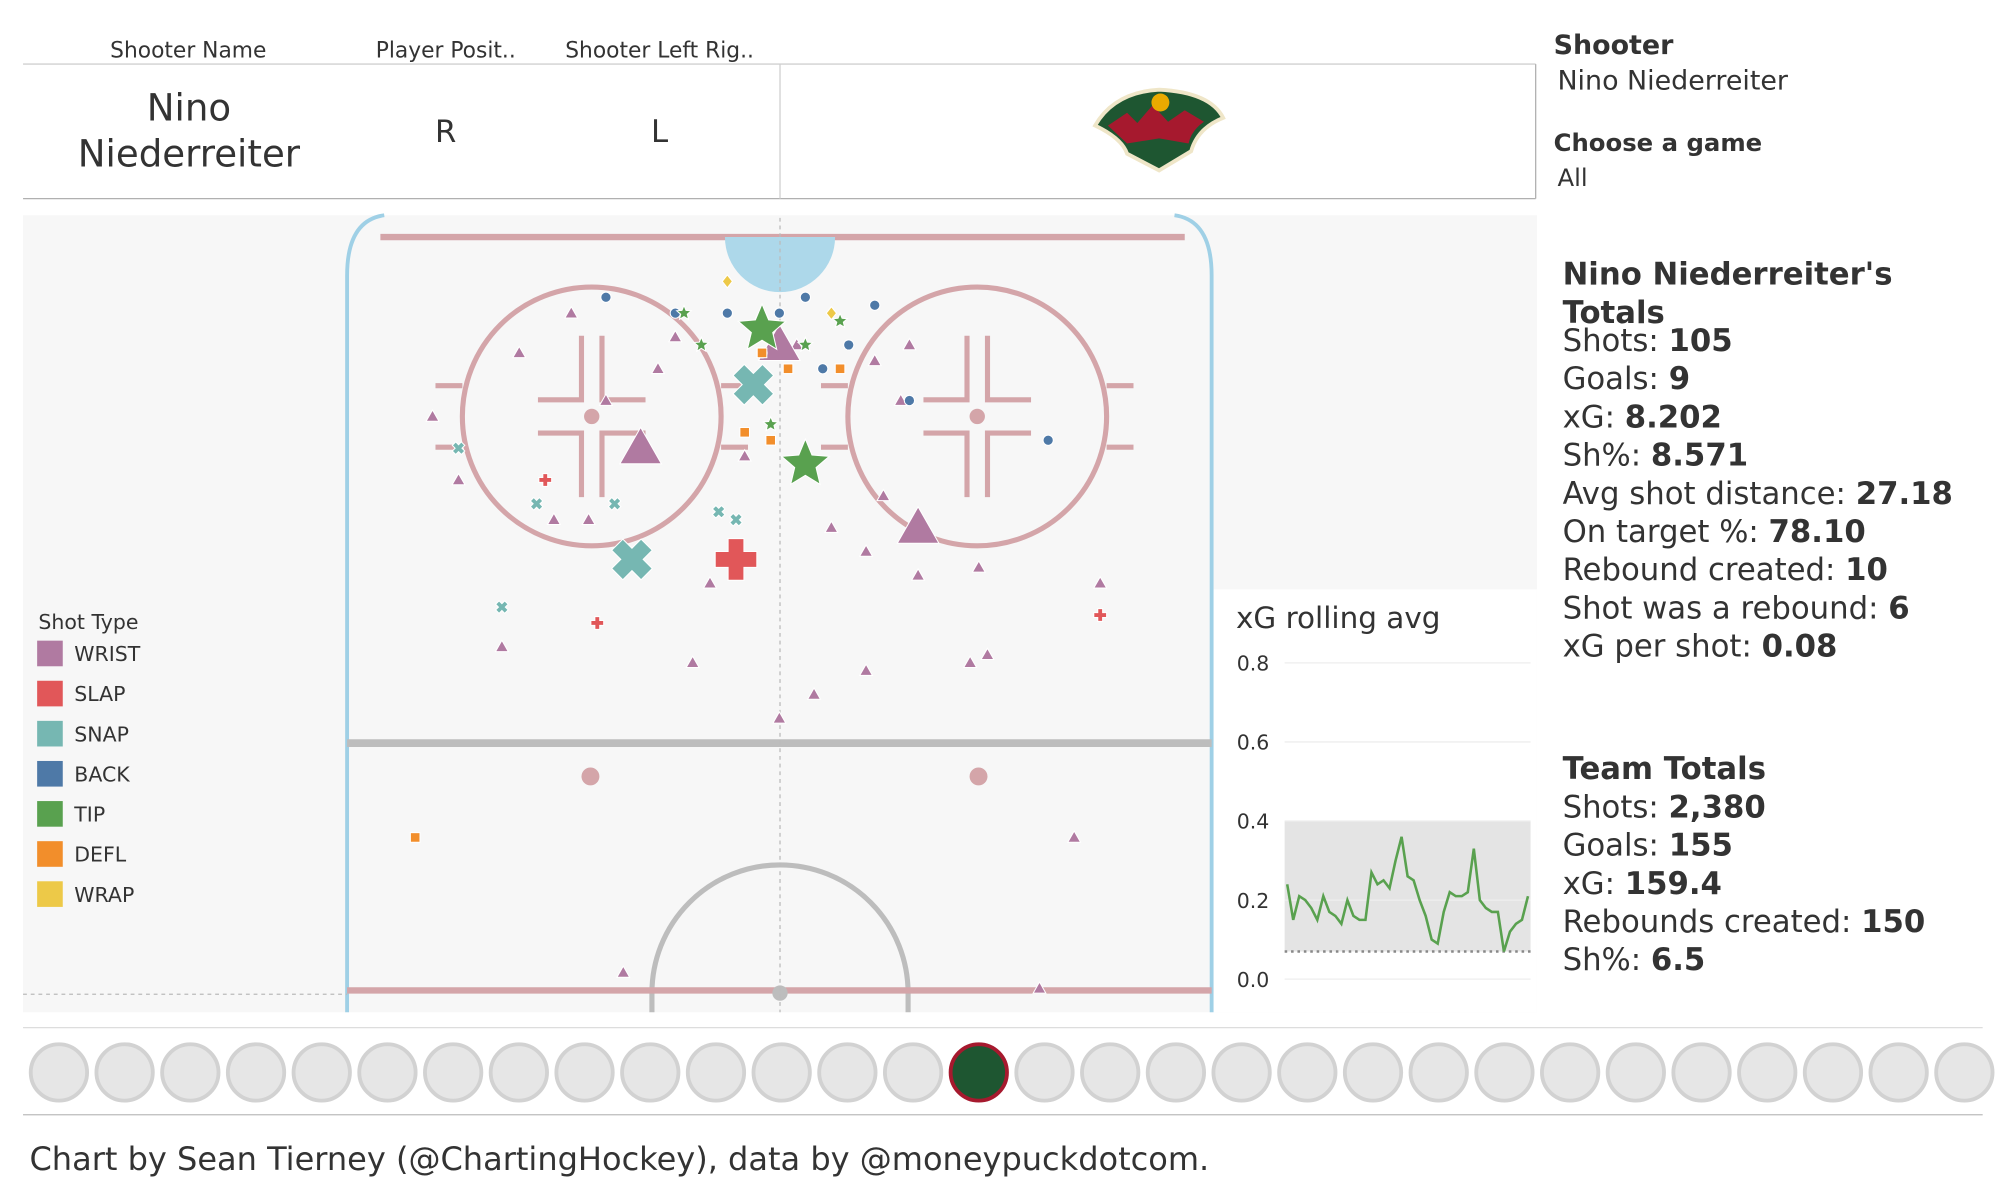  I want to click on filter-value: Nino Niederreiter, so click(1672, 81).